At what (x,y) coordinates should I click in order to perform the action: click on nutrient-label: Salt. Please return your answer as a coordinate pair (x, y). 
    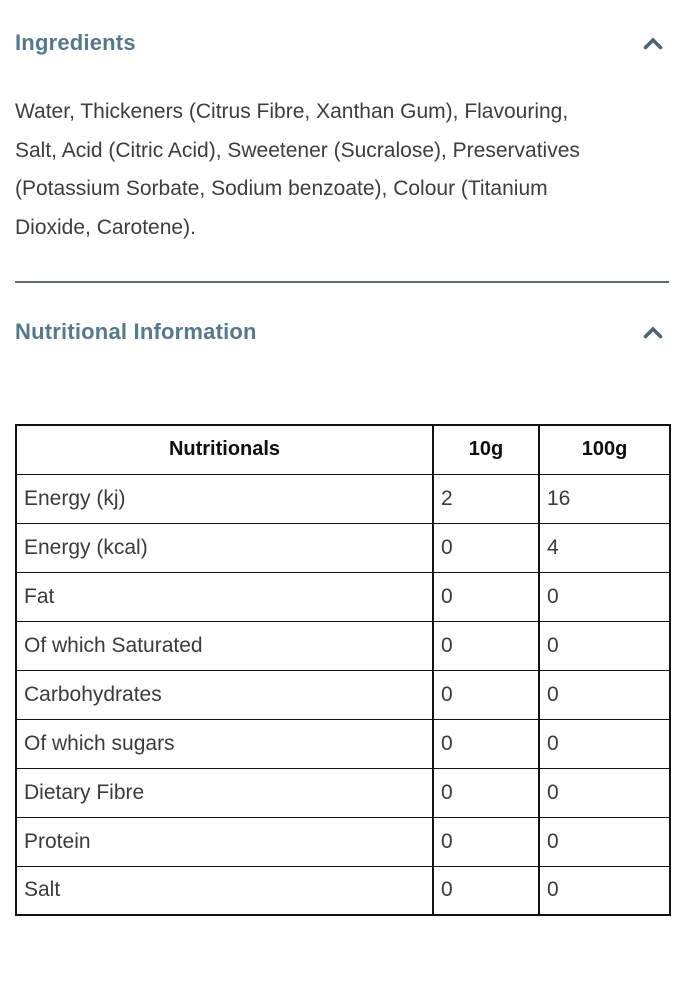
    Looking at the image, I should click on (224, 890).